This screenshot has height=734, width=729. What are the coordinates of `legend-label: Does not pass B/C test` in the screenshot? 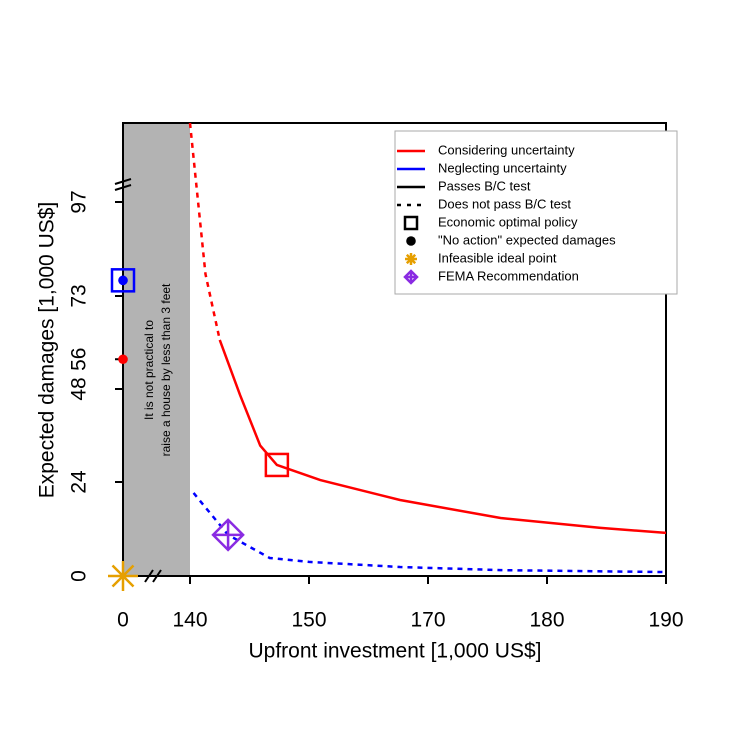 It's located at (504, 203).